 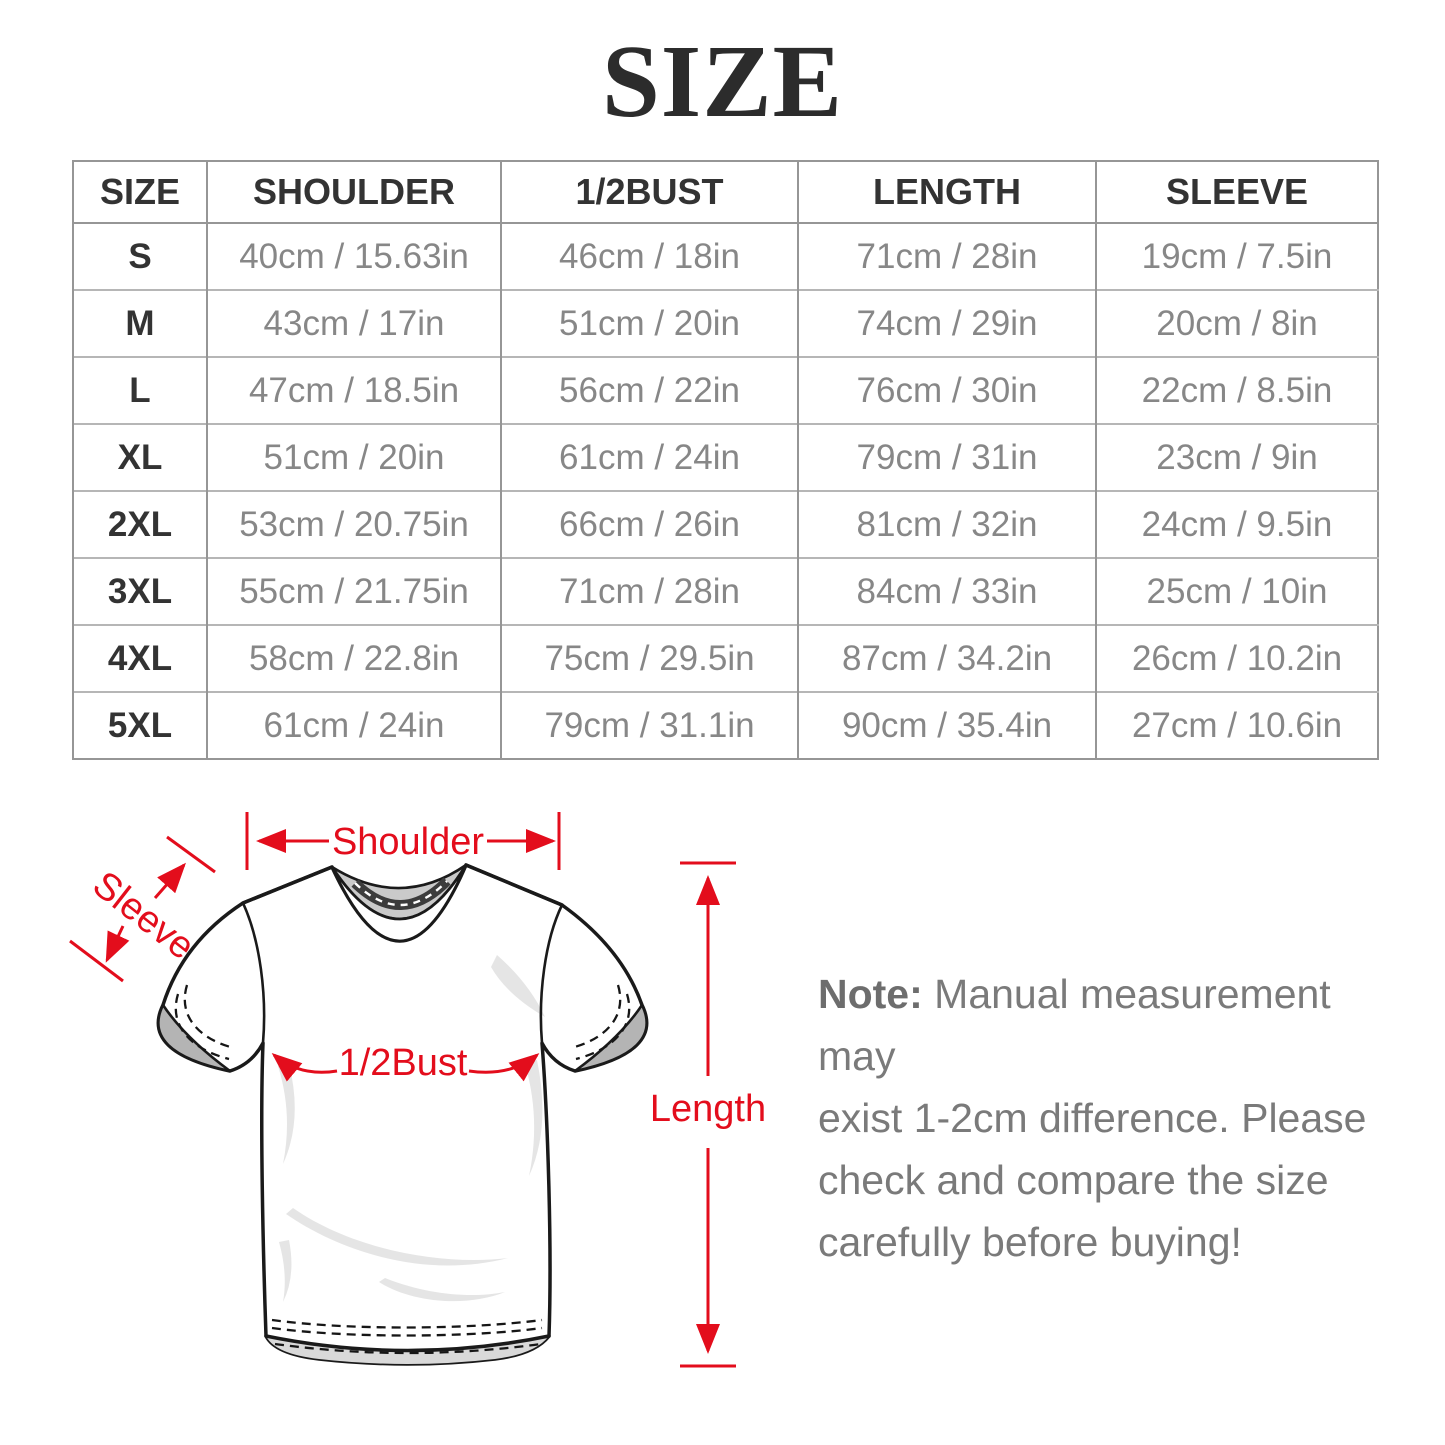 What do you see at coordinates (353, 192) in the screenshot?
I see `column-header-shoulder: SHOULDER` at bounding box center [353, 192].